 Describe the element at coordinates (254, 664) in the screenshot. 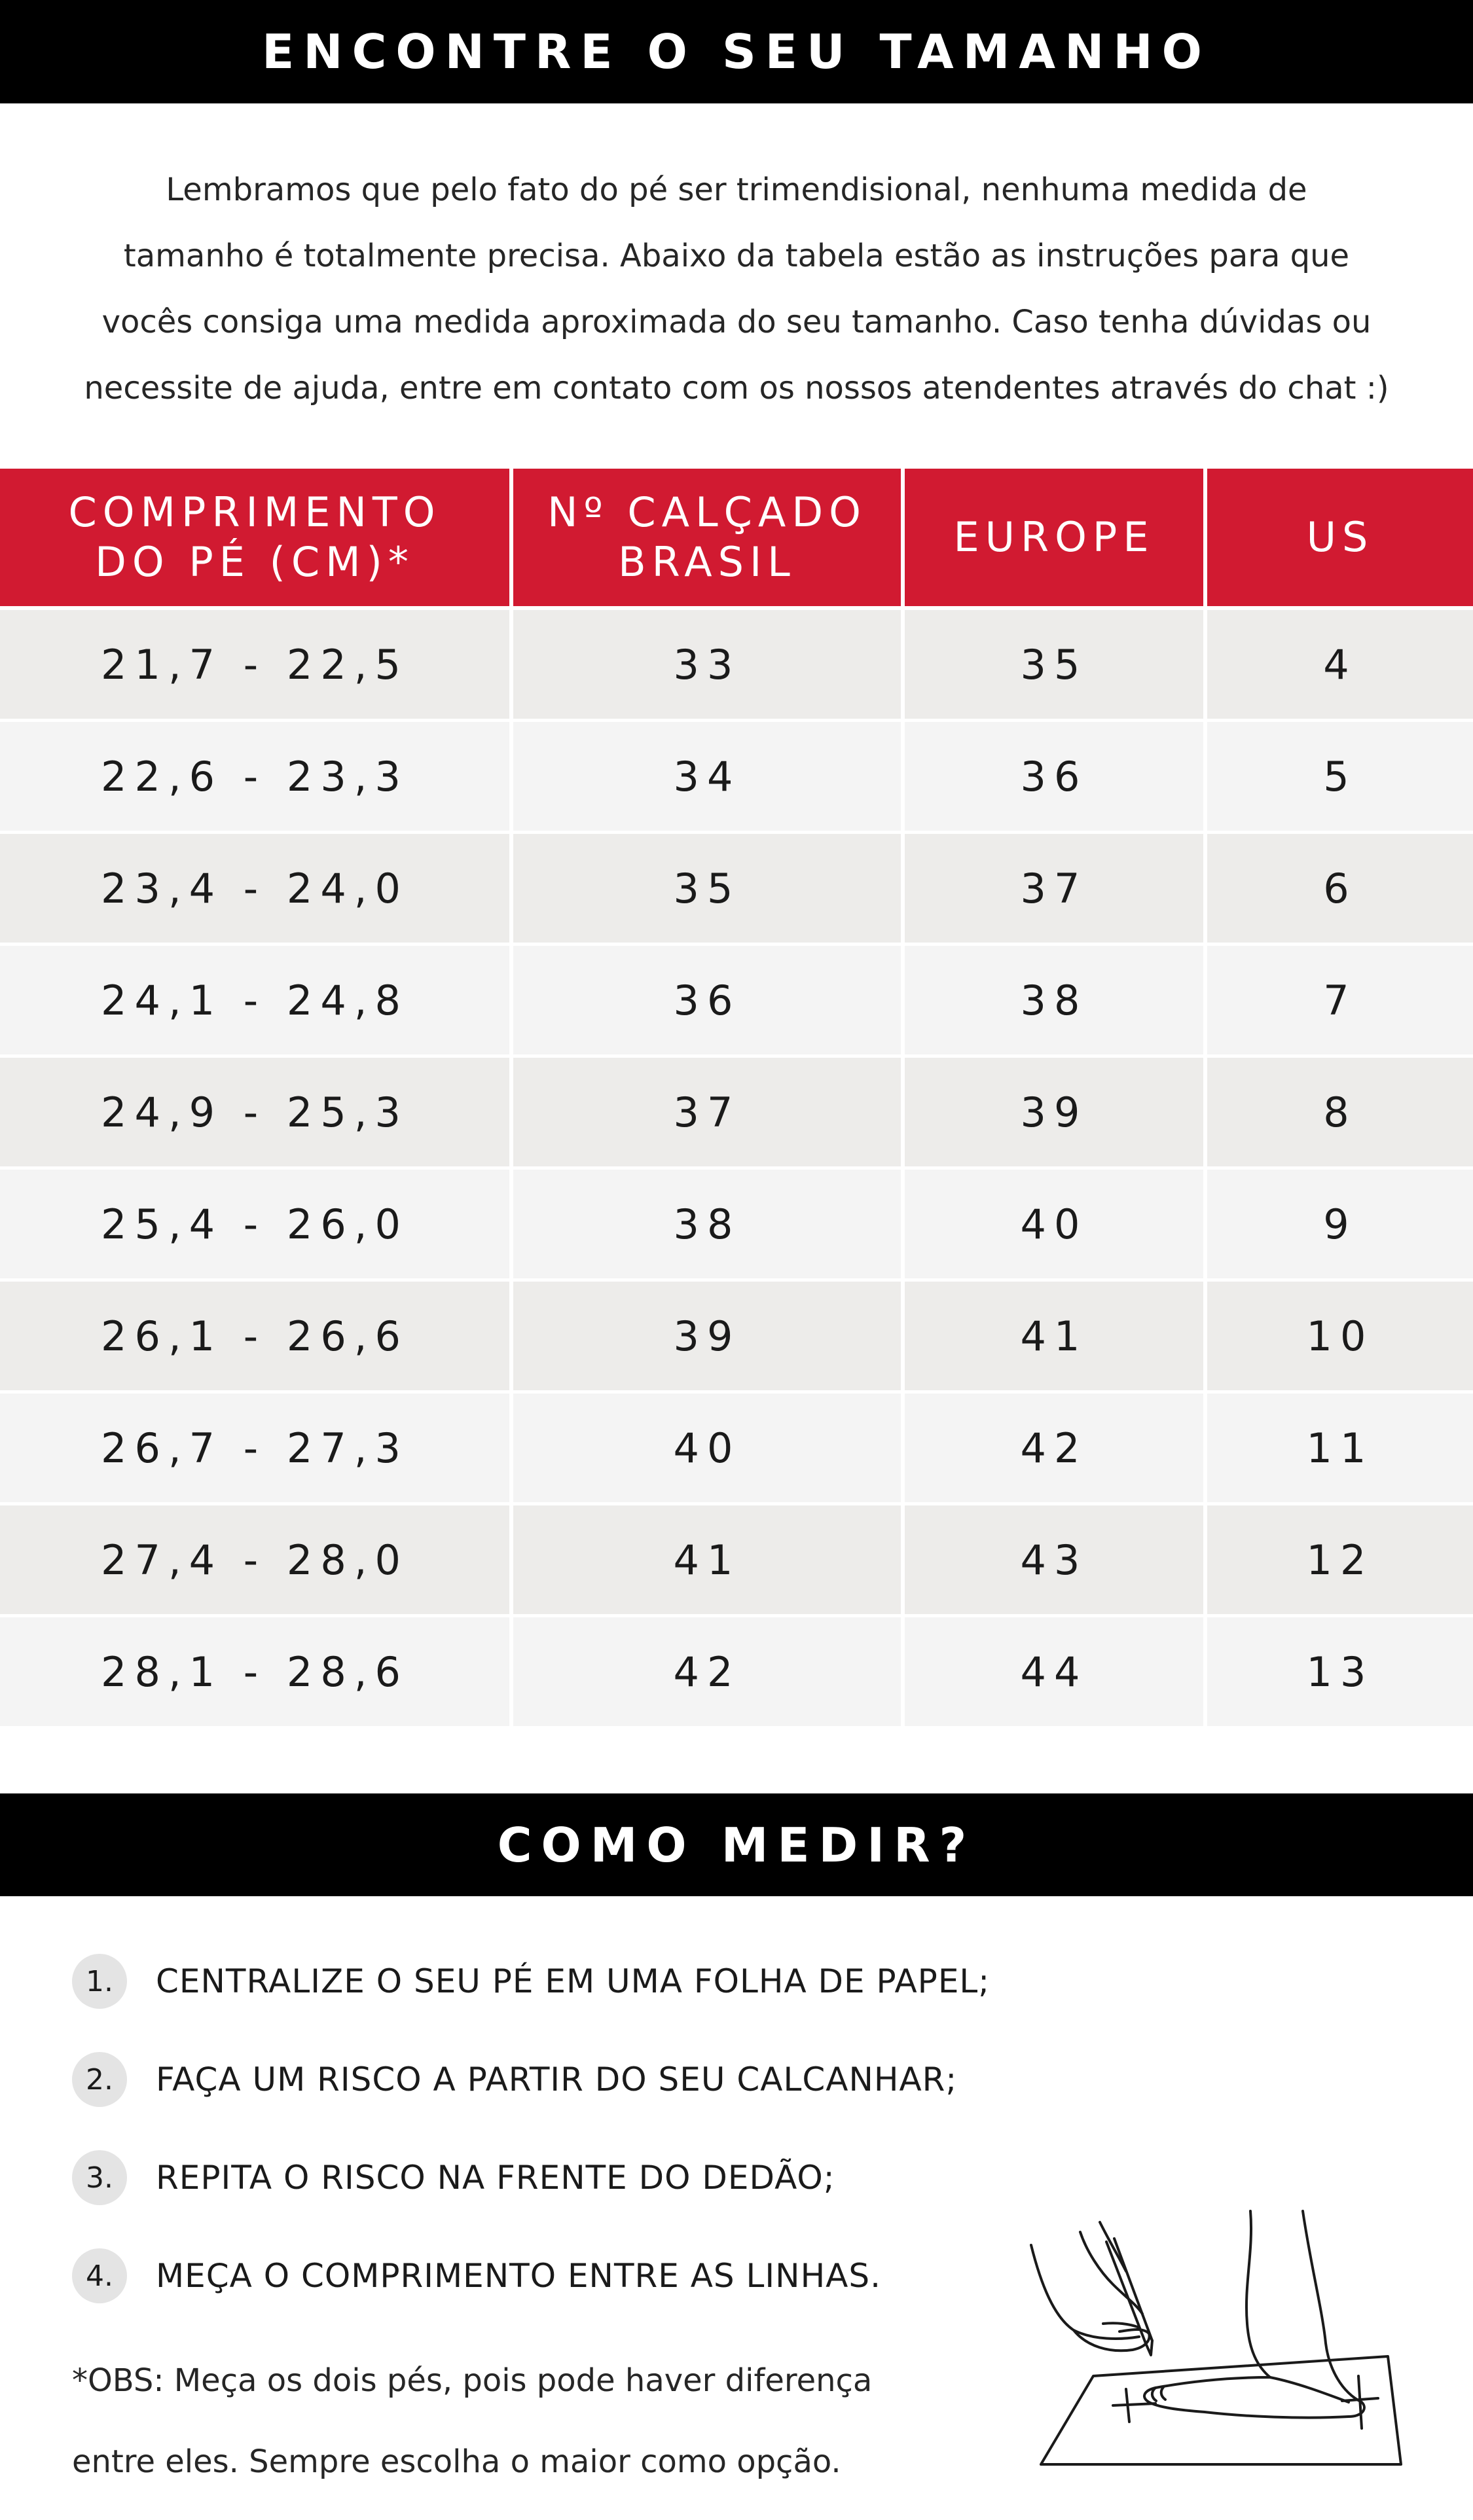

I see `cell-foot-length: 21,7 - 22,5` at that location.